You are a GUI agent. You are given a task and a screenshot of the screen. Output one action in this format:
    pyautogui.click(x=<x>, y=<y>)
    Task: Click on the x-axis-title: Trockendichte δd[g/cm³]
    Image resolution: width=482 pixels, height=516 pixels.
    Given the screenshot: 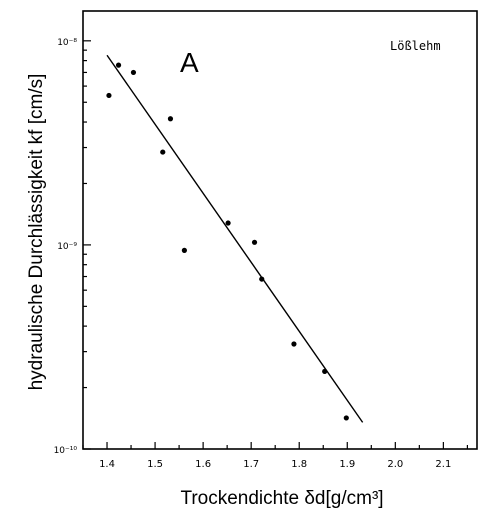 What is the action you would take?
    pyautogui.click(x=281, y=498)
    